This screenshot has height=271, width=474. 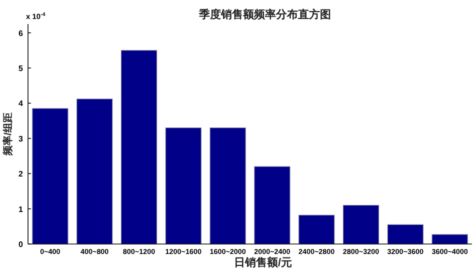 I want to click on y-tick-label: 2, so click(x=21, y=174).